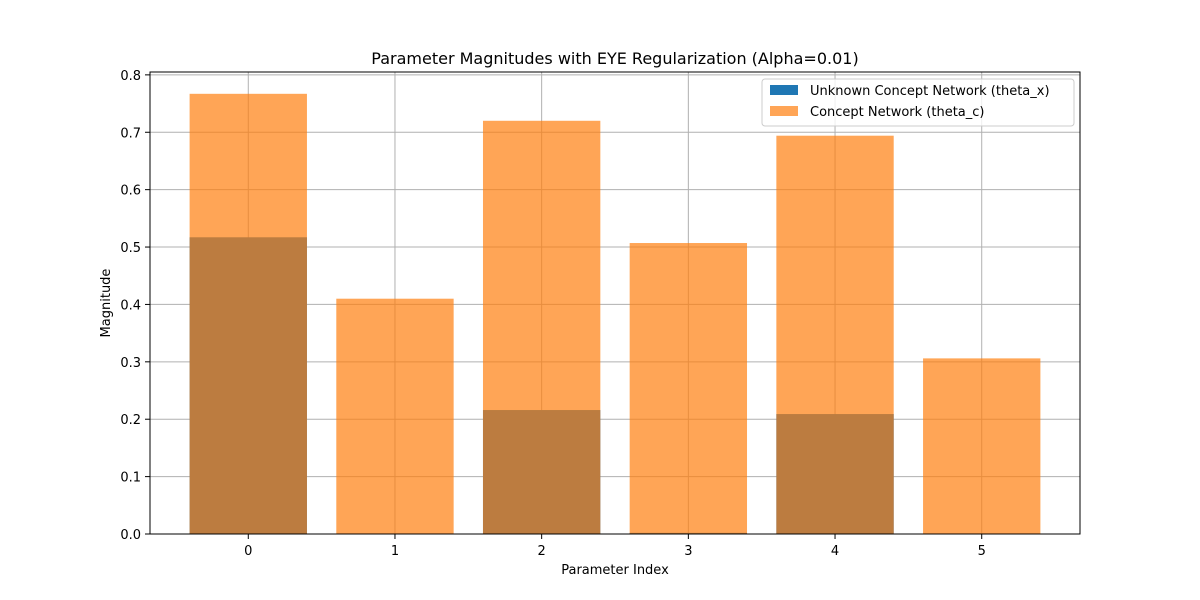  What do you see at coordinates (395, 551) in the screenshot?
I see `x-tick-label: 1` at bounding box center [395, 551].